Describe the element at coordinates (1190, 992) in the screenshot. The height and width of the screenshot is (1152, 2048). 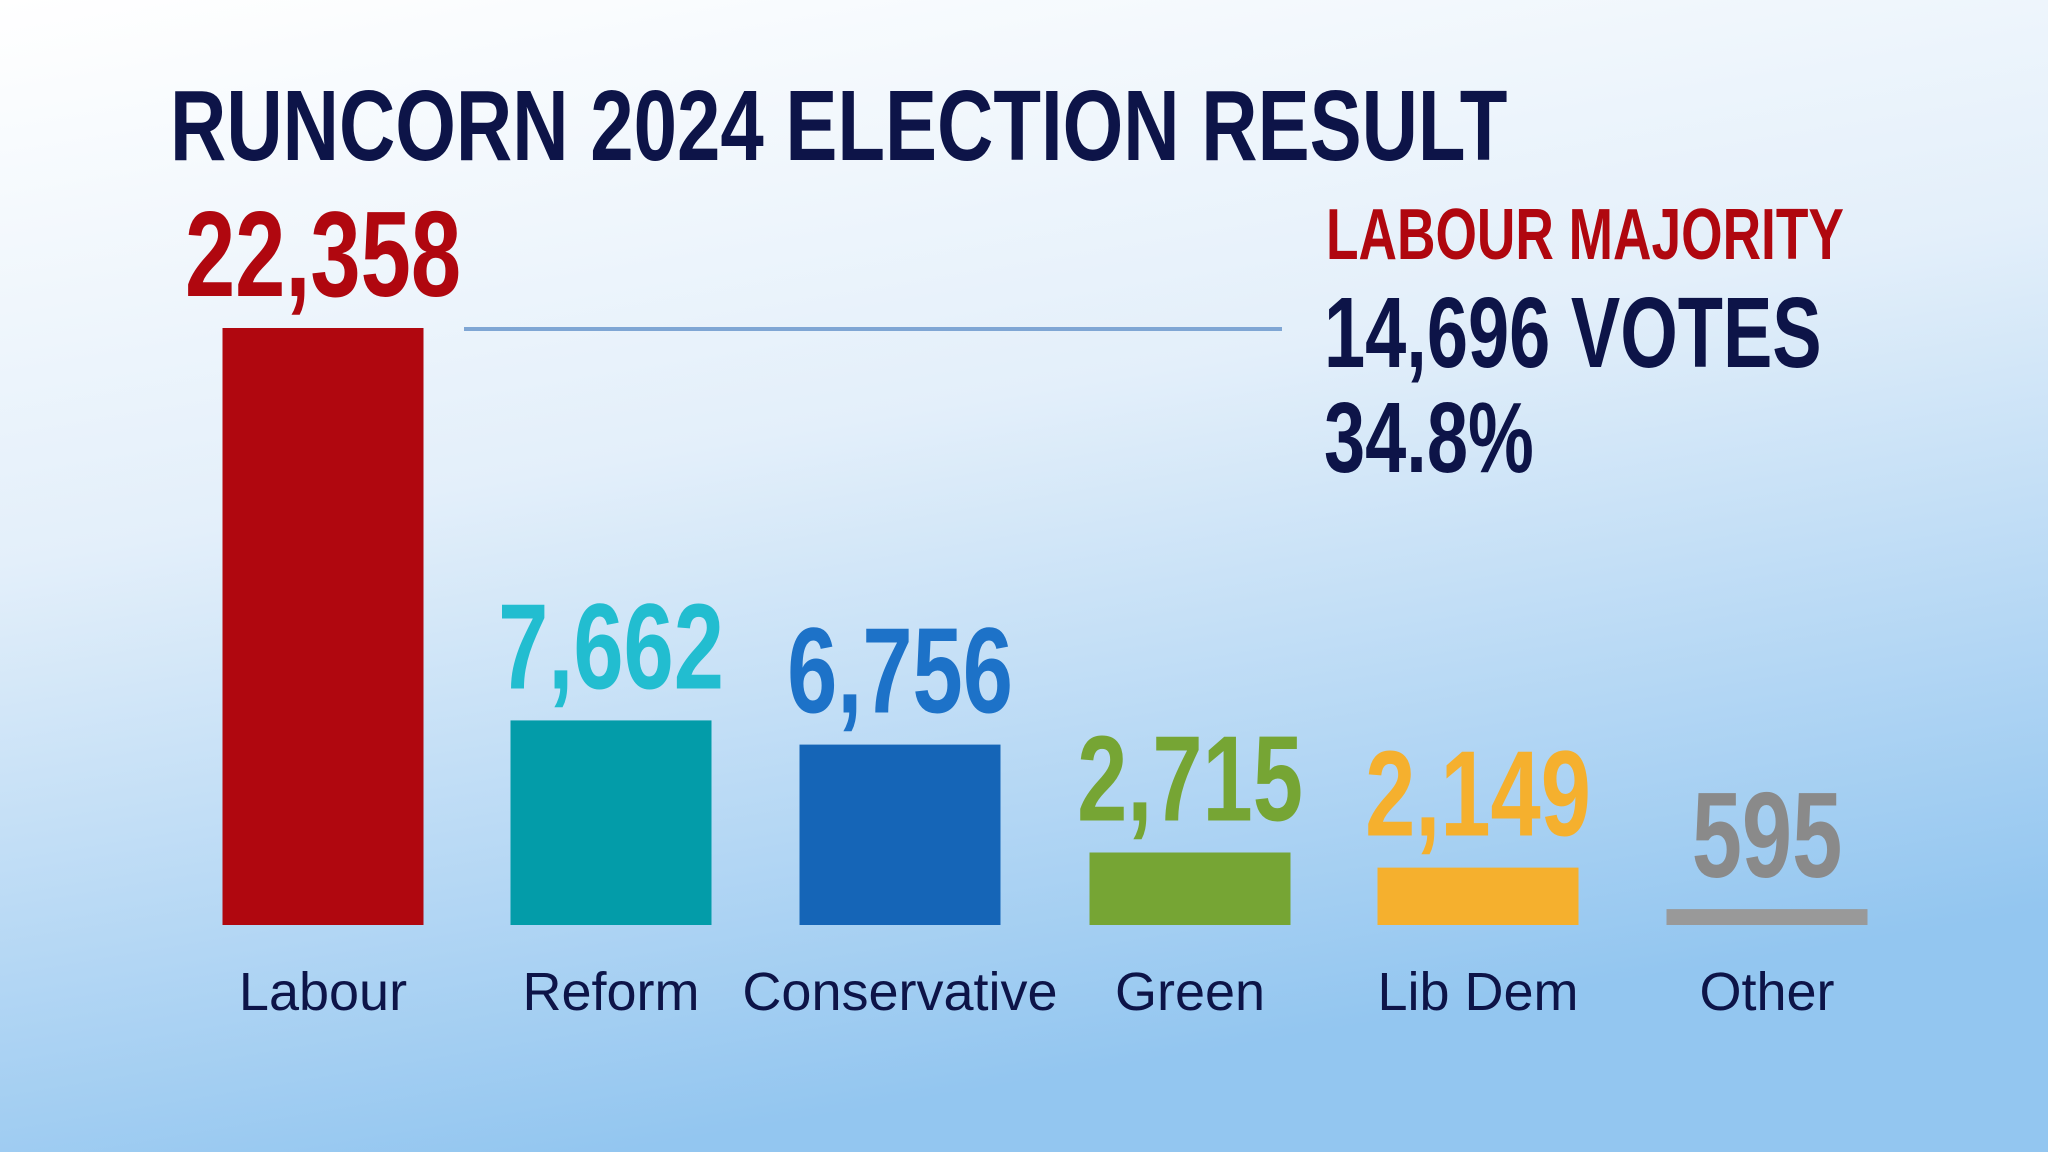
I see `x-tick-label: Green` at that location.